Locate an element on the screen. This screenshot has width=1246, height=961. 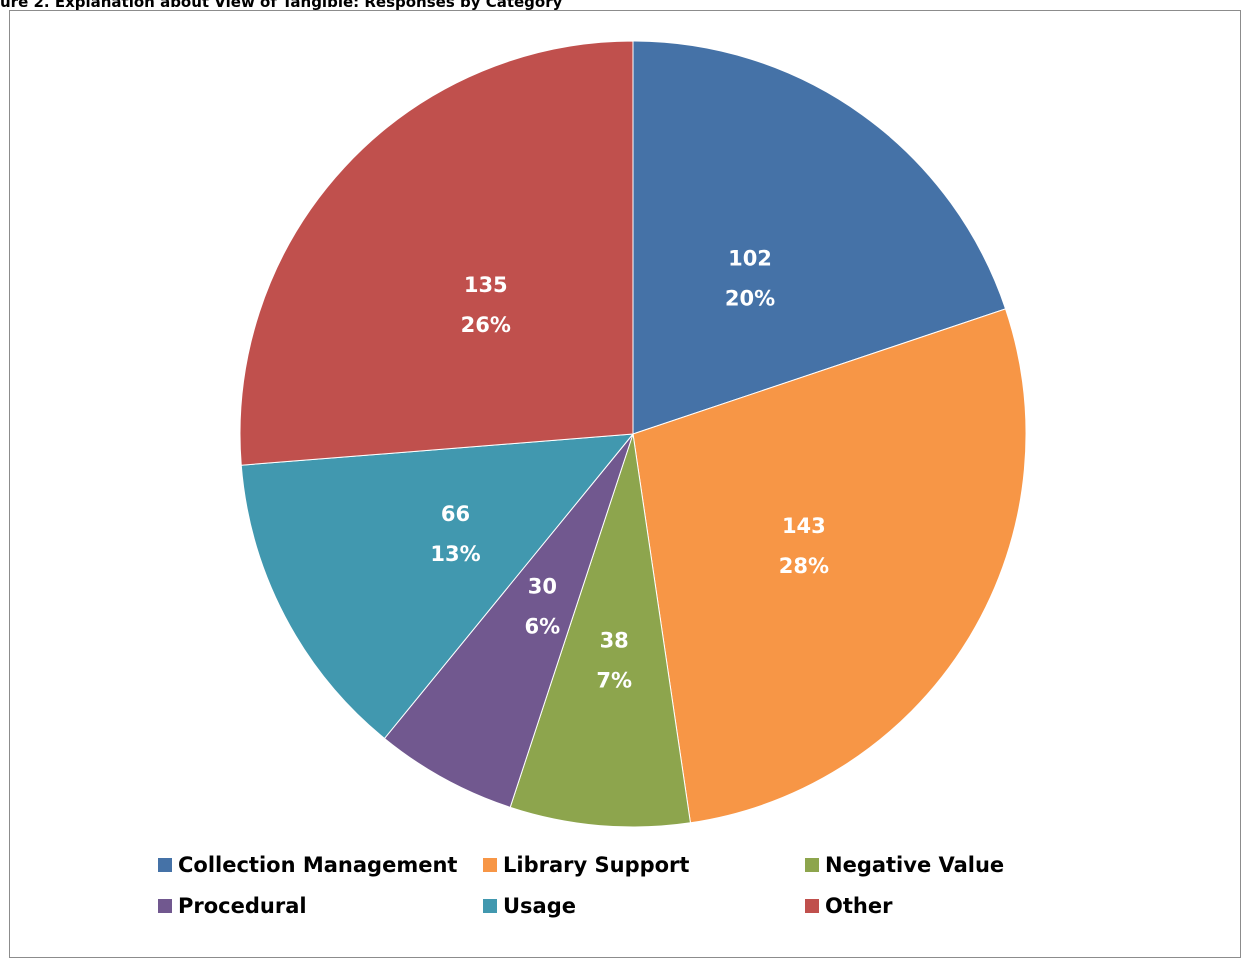
data-label-percent: 28% is located at coordinates (804, 566).